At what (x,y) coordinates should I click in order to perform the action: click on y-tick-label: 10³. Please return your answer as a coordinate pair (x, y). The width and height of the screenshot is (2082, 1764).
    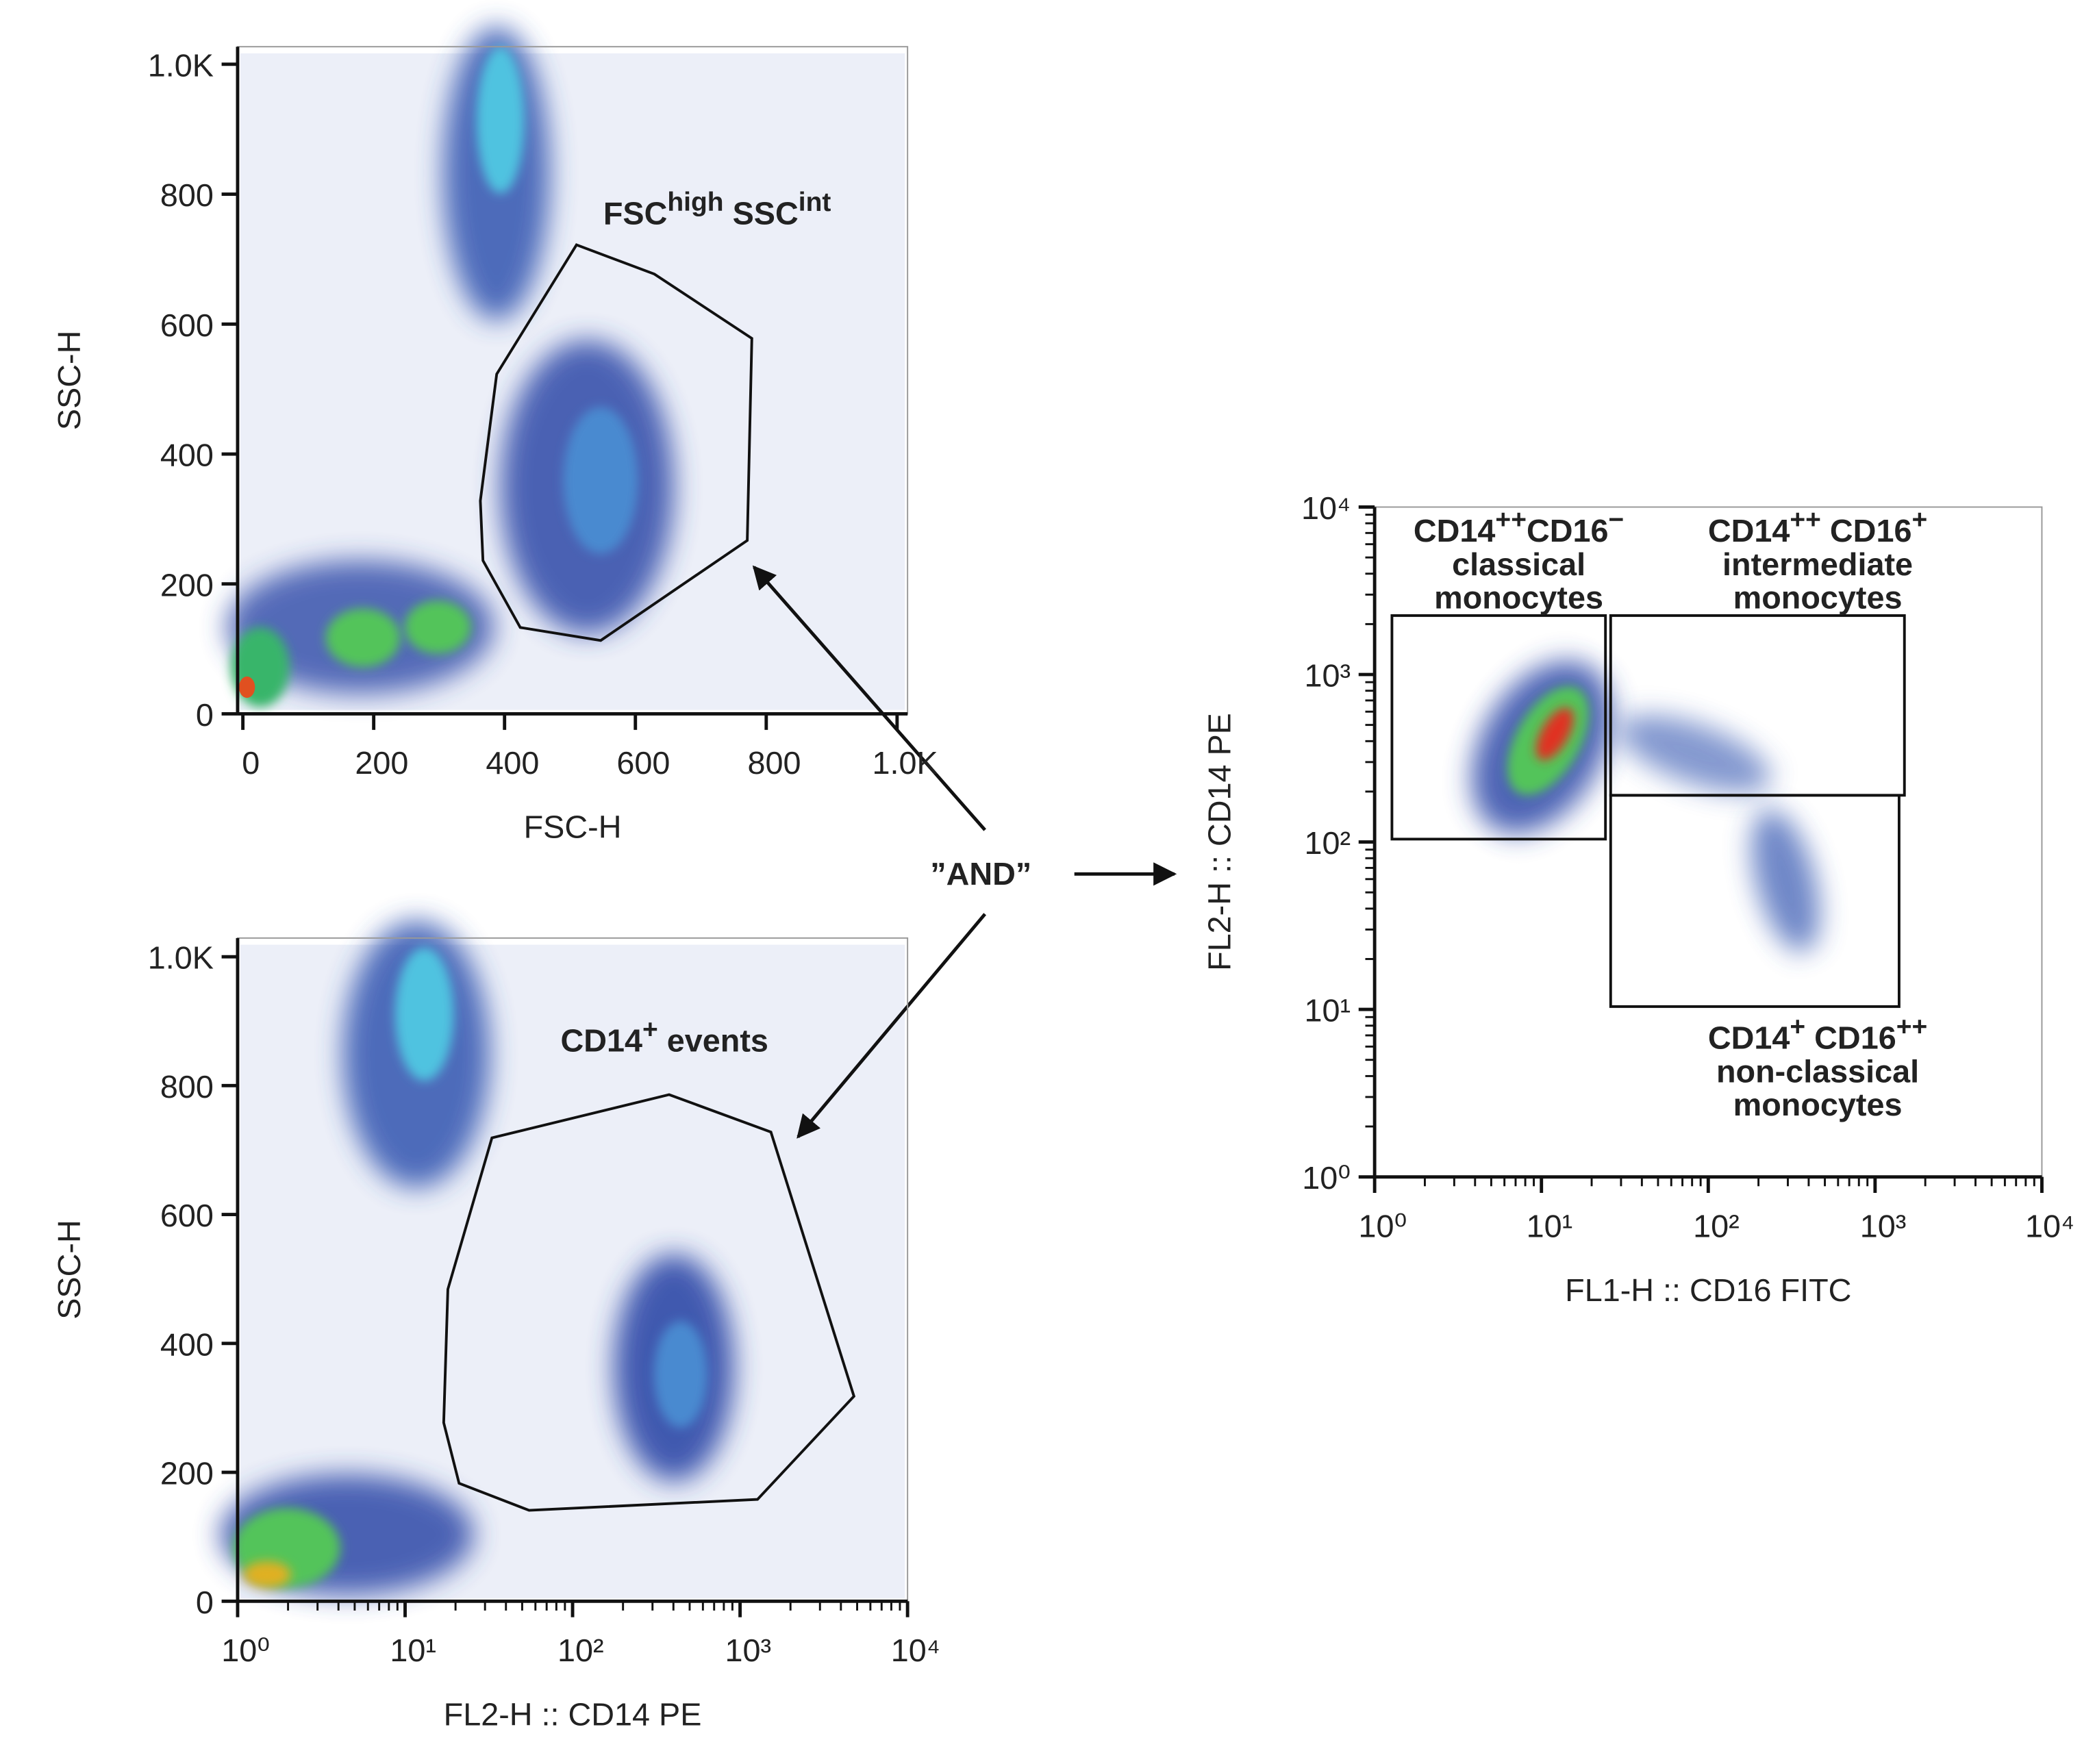
    Looking at the image, I should click on (1327, 676).